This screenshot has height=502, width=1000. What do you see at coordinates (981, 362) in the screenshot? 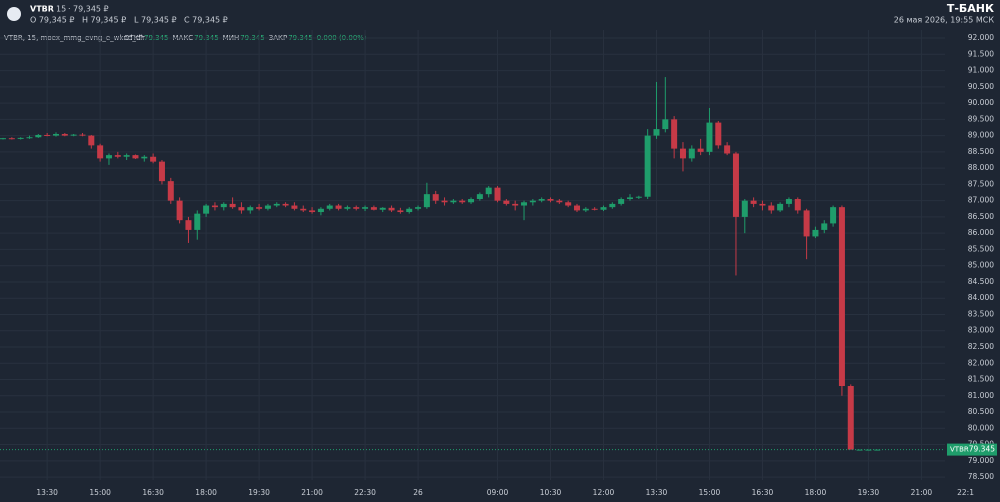
I see `y-tick-label: 82.000` at bounding box center [981, 362].